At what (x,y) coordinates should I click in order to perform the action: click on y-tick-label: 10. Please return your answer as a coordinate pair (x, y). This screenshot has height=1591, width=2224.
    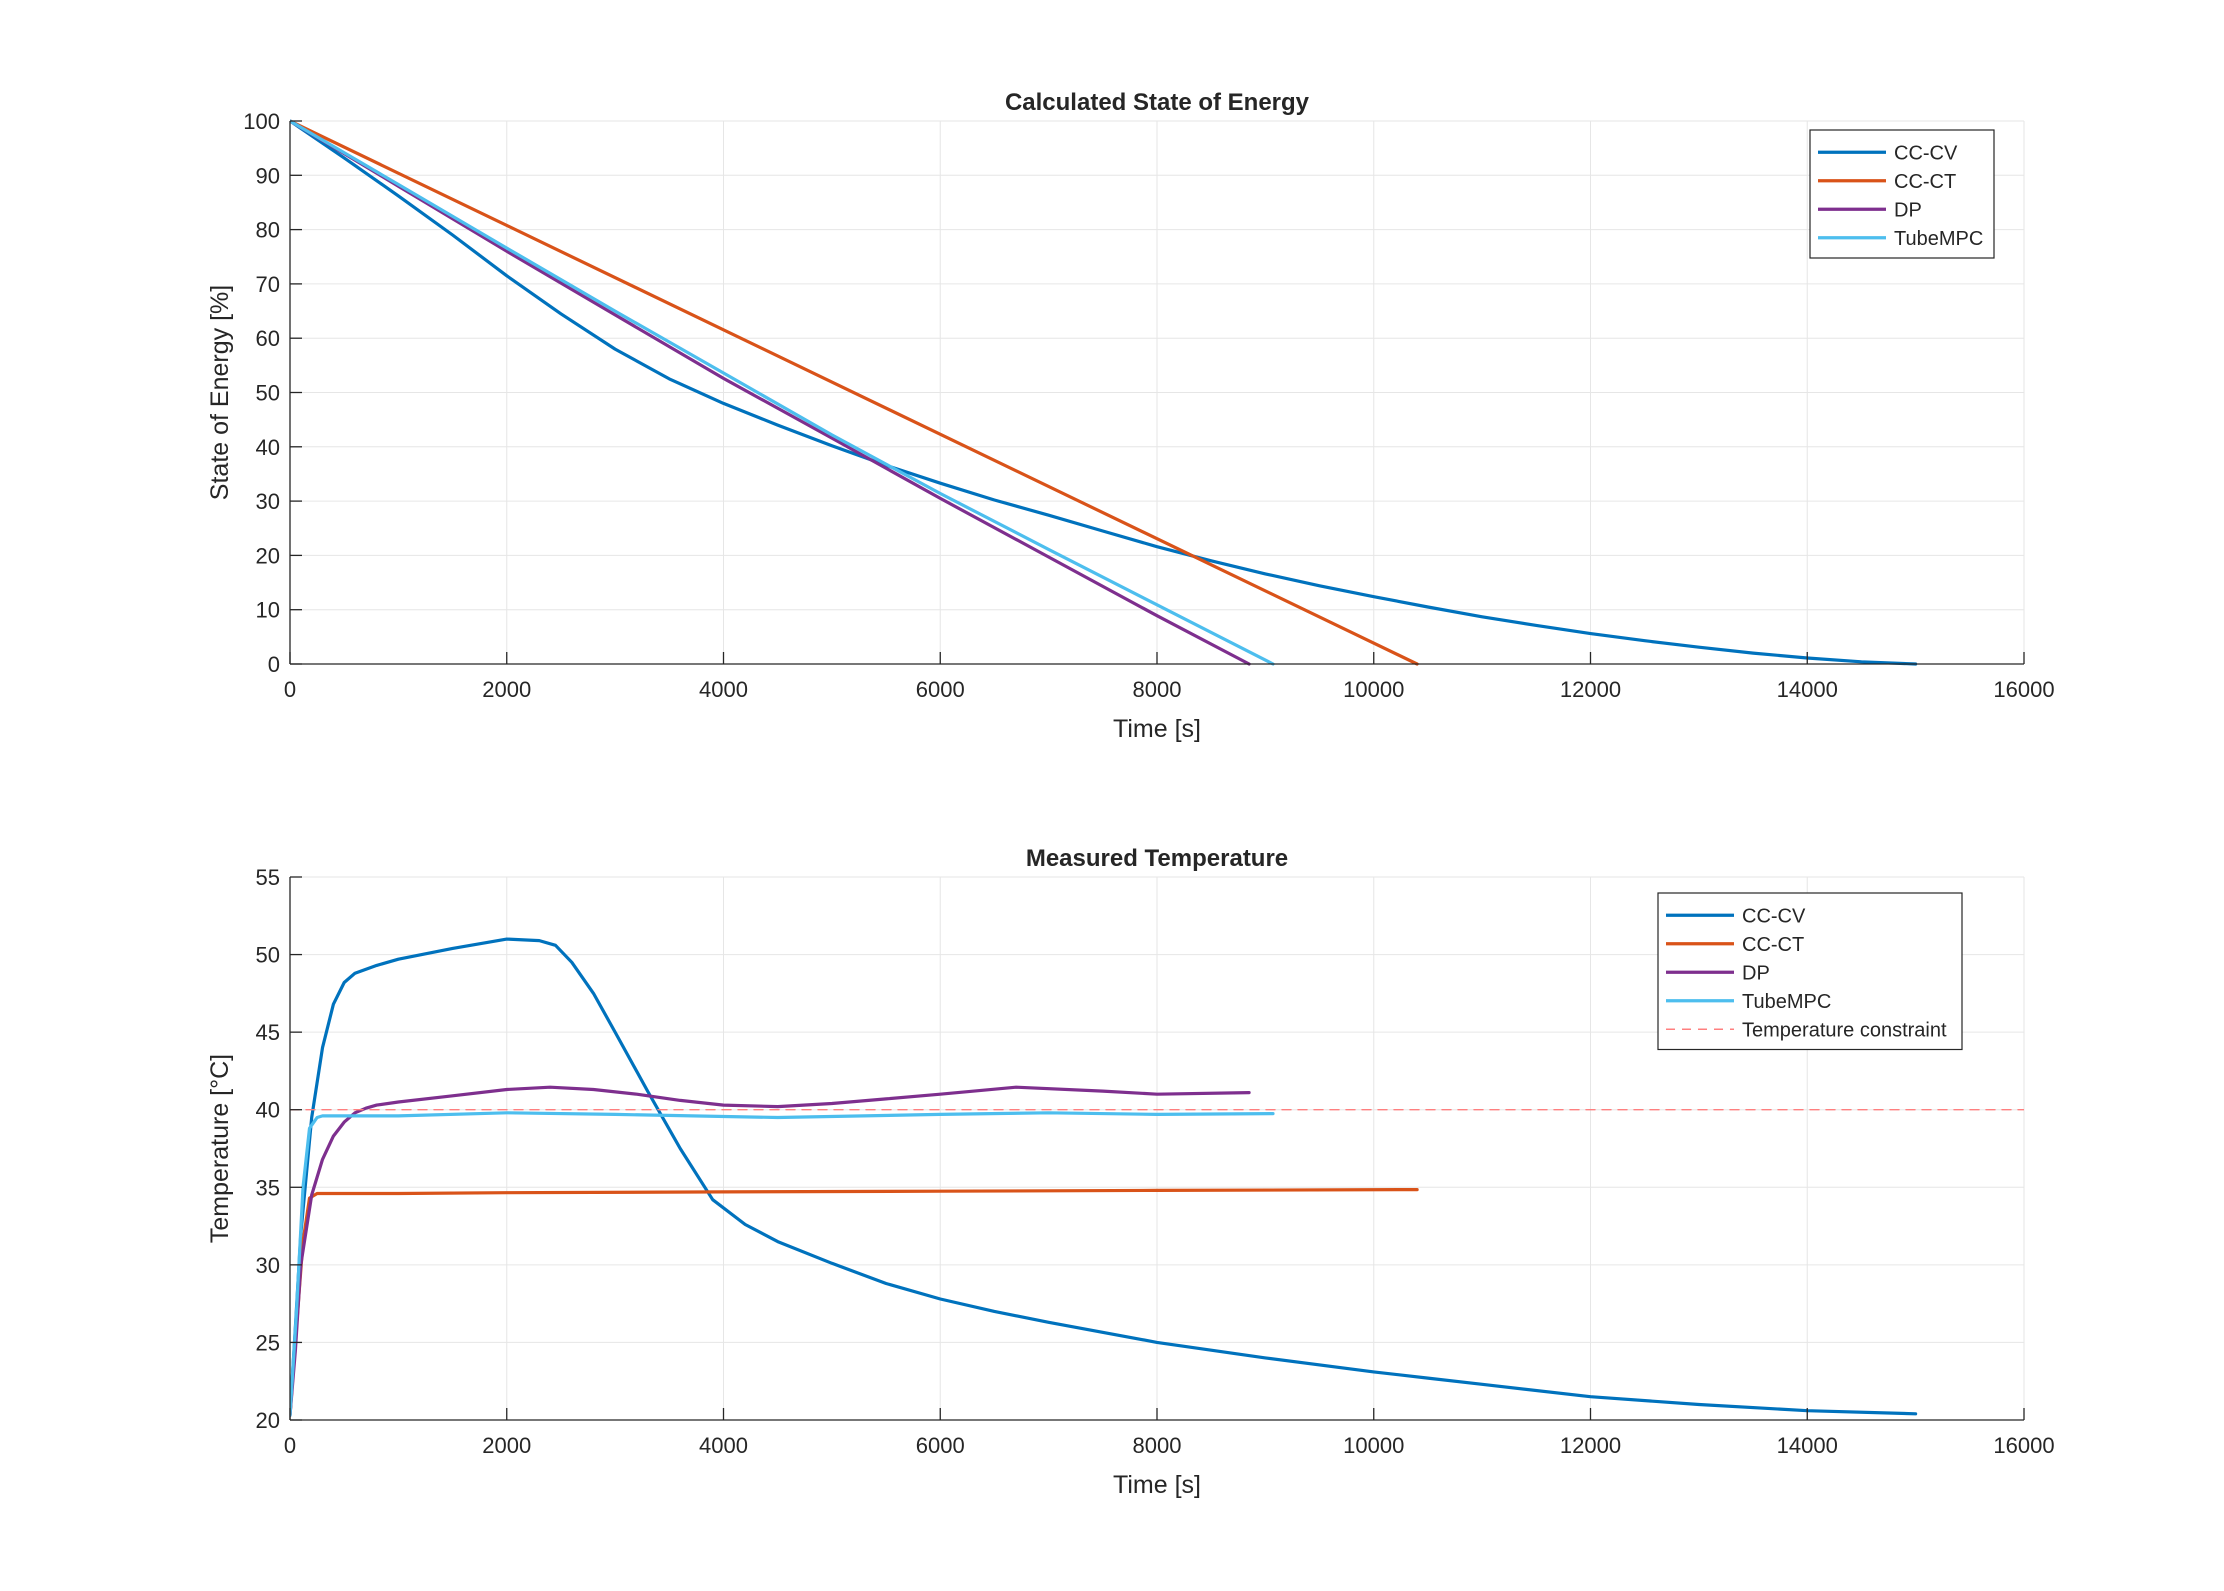
    Looking at the image, I should click on (268, 610).